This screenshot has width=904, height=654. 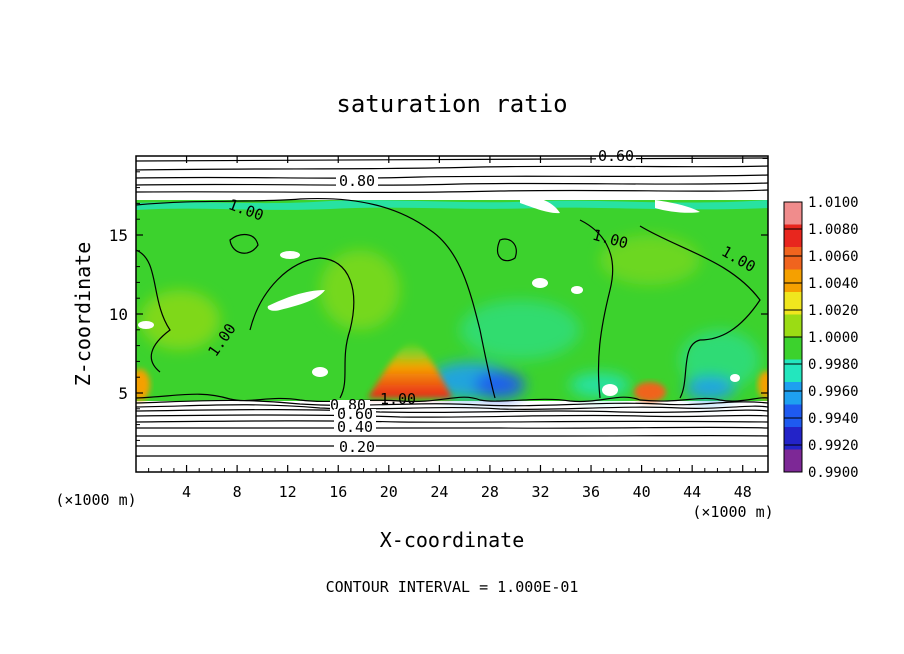 I want to click on colorbar-label: 1.0040, so click(x=833, y=284).